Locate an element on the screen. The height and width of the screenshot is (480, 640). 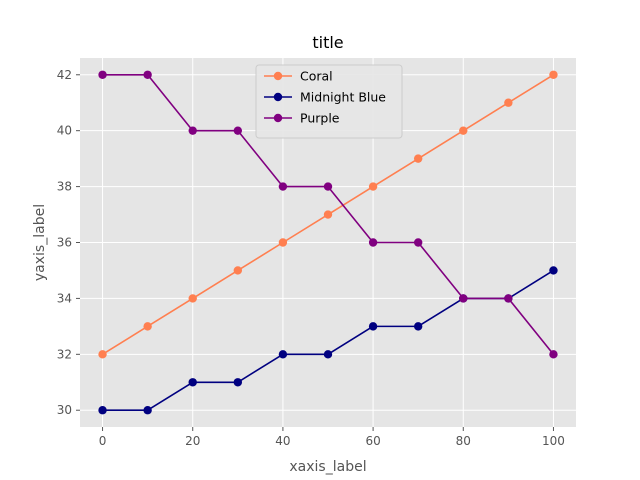
chart-title: title is located at coordinates (327, 42).